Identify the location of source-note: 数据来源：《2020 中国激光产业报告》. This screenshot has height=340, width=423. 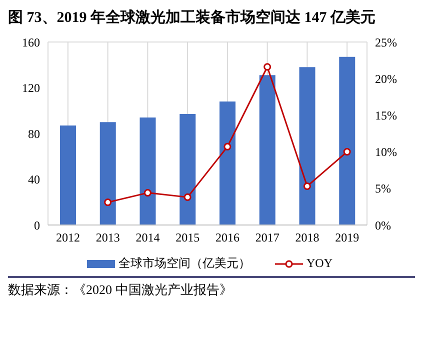
(121, 290).